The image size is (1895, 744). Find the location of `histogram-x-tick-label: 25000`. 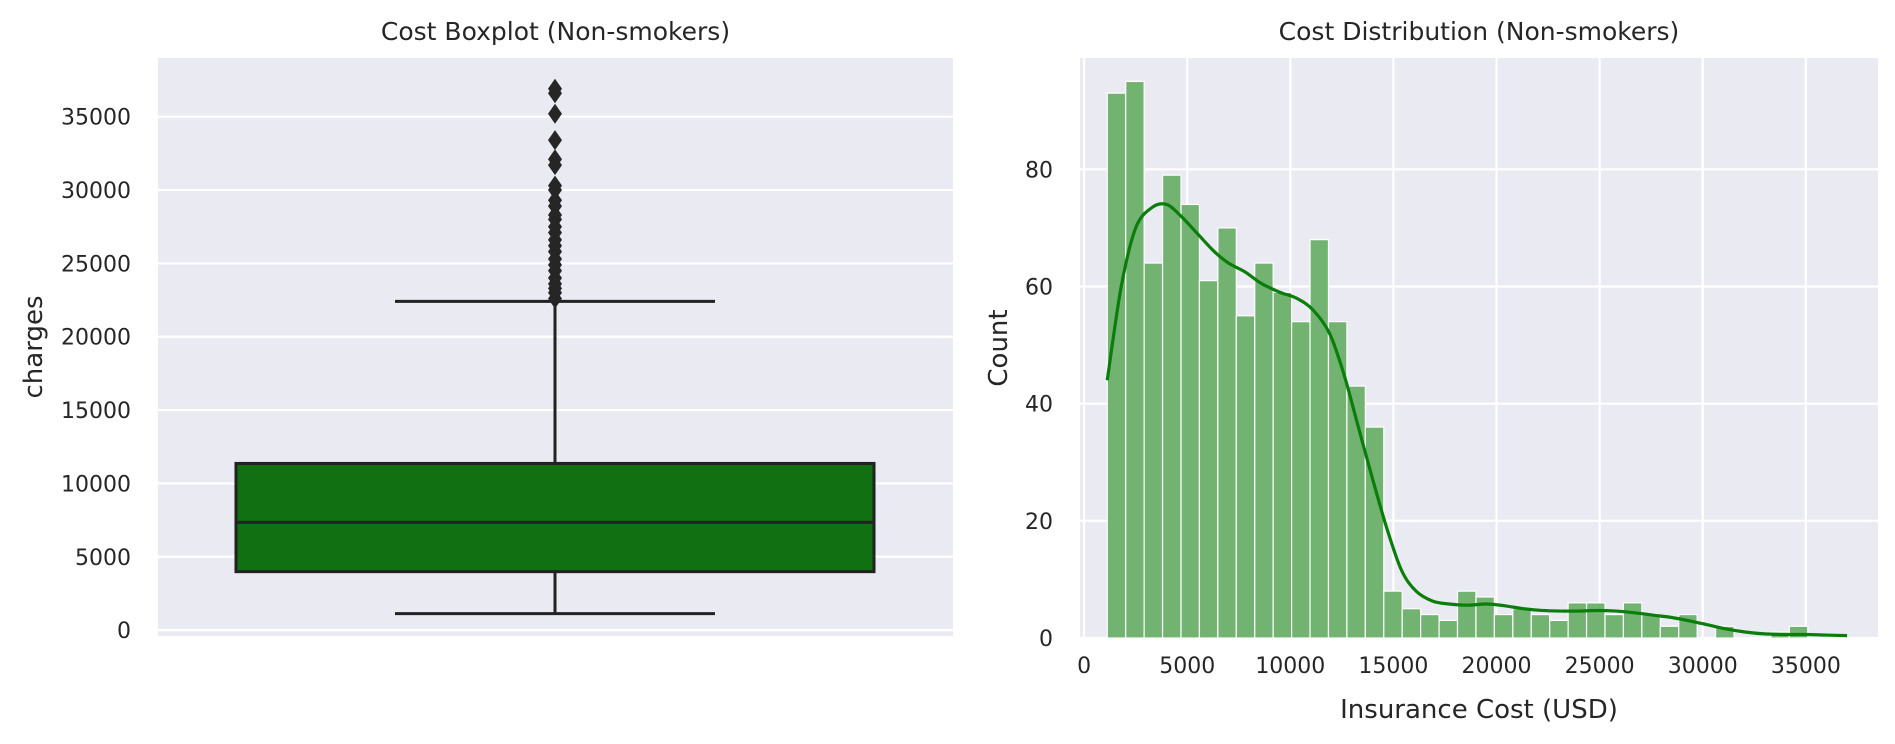

histogram-x-tick-label: 25000 is located at coordinates (1600, 666).